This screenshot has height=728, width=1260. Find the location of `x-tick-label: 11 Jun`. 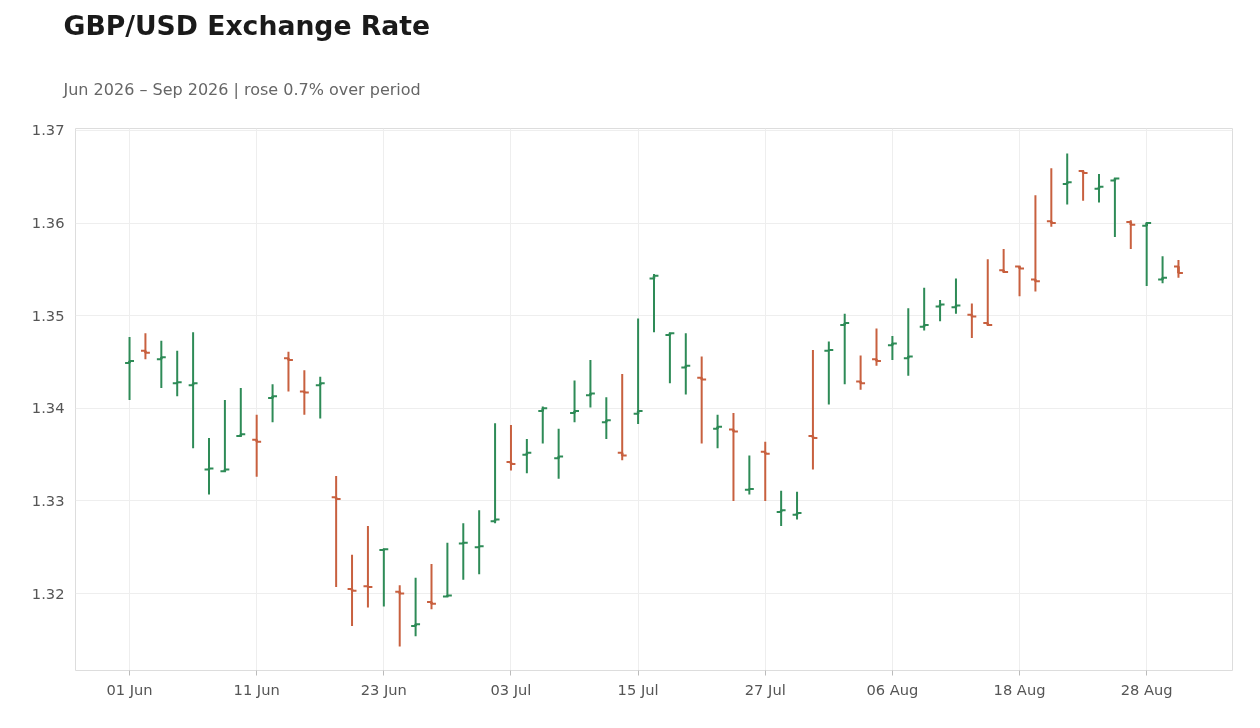

x-tick-label: 11 Jun is located at coordinates (256, 689).